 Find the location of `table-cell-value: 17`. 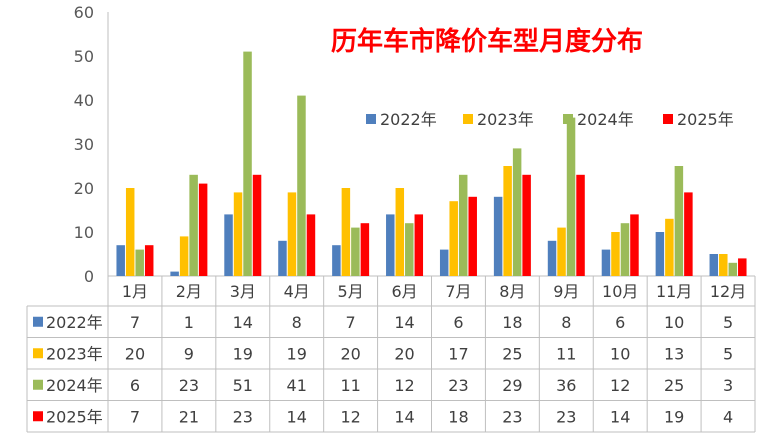

table-cell-value: 17 is located at coordinates (458, 353).